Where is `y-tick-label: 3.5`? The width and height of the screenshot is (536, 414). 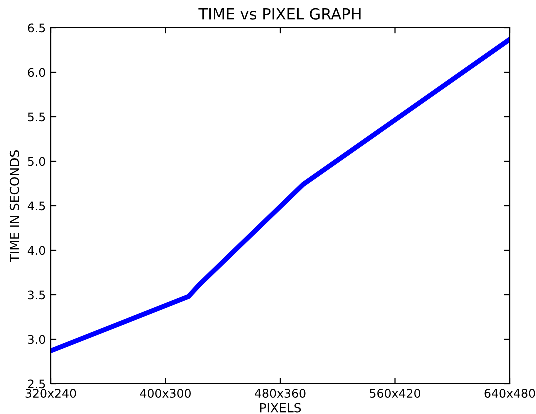
y-tick-label: 3.5 is located at coordinates (37, 295).